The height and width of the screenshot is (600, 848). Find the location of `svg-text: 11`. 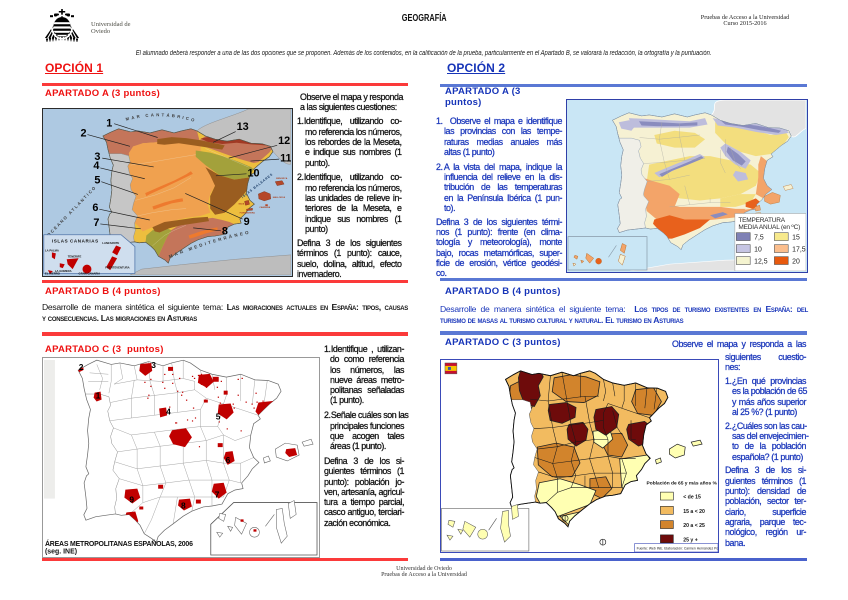

svg-text: 11 is located at coordinates (285, 159).